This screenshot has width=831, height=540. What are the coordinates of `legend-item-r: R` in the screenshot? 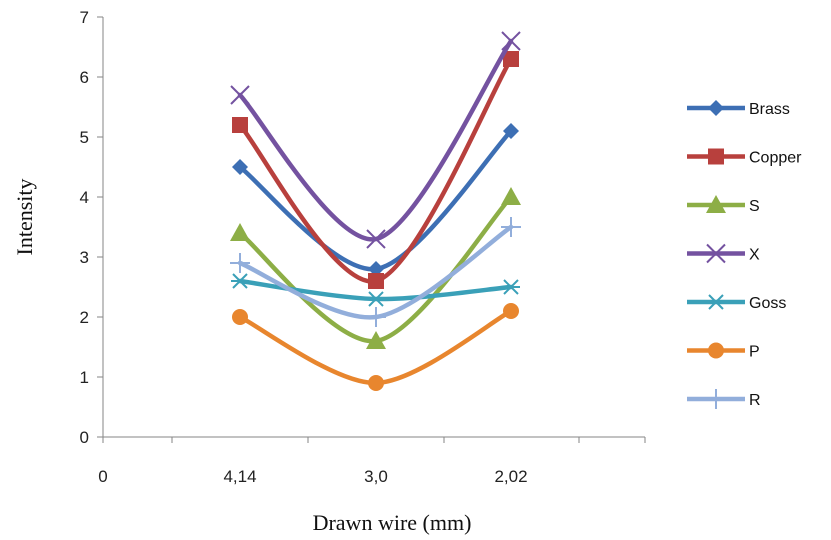 It's located at (724, 399).